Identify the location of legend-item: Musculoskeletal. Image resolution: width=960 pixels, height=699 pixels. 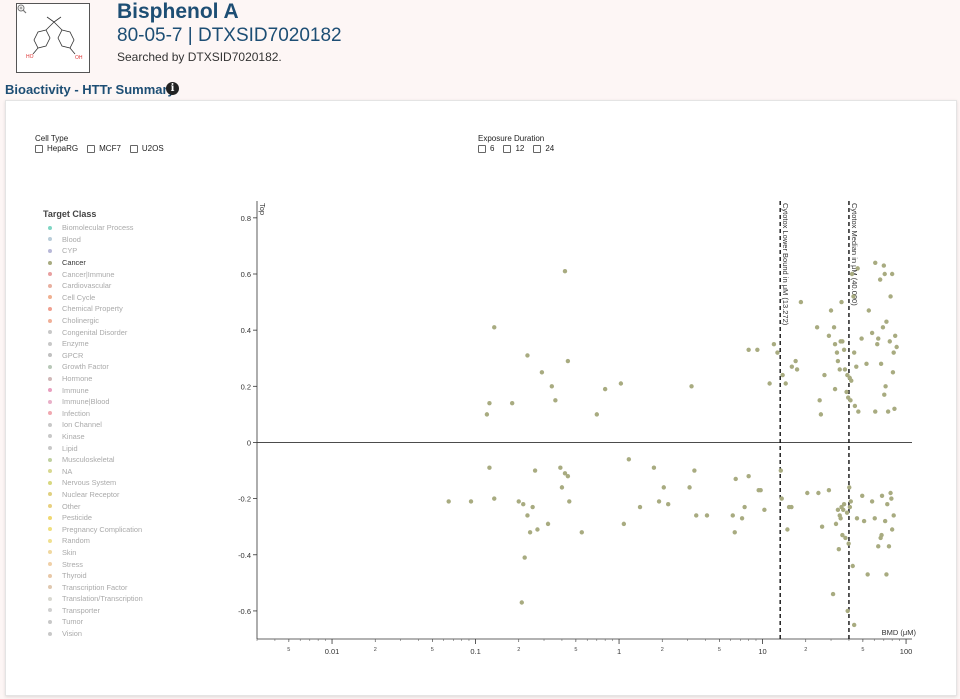
(95, 460).